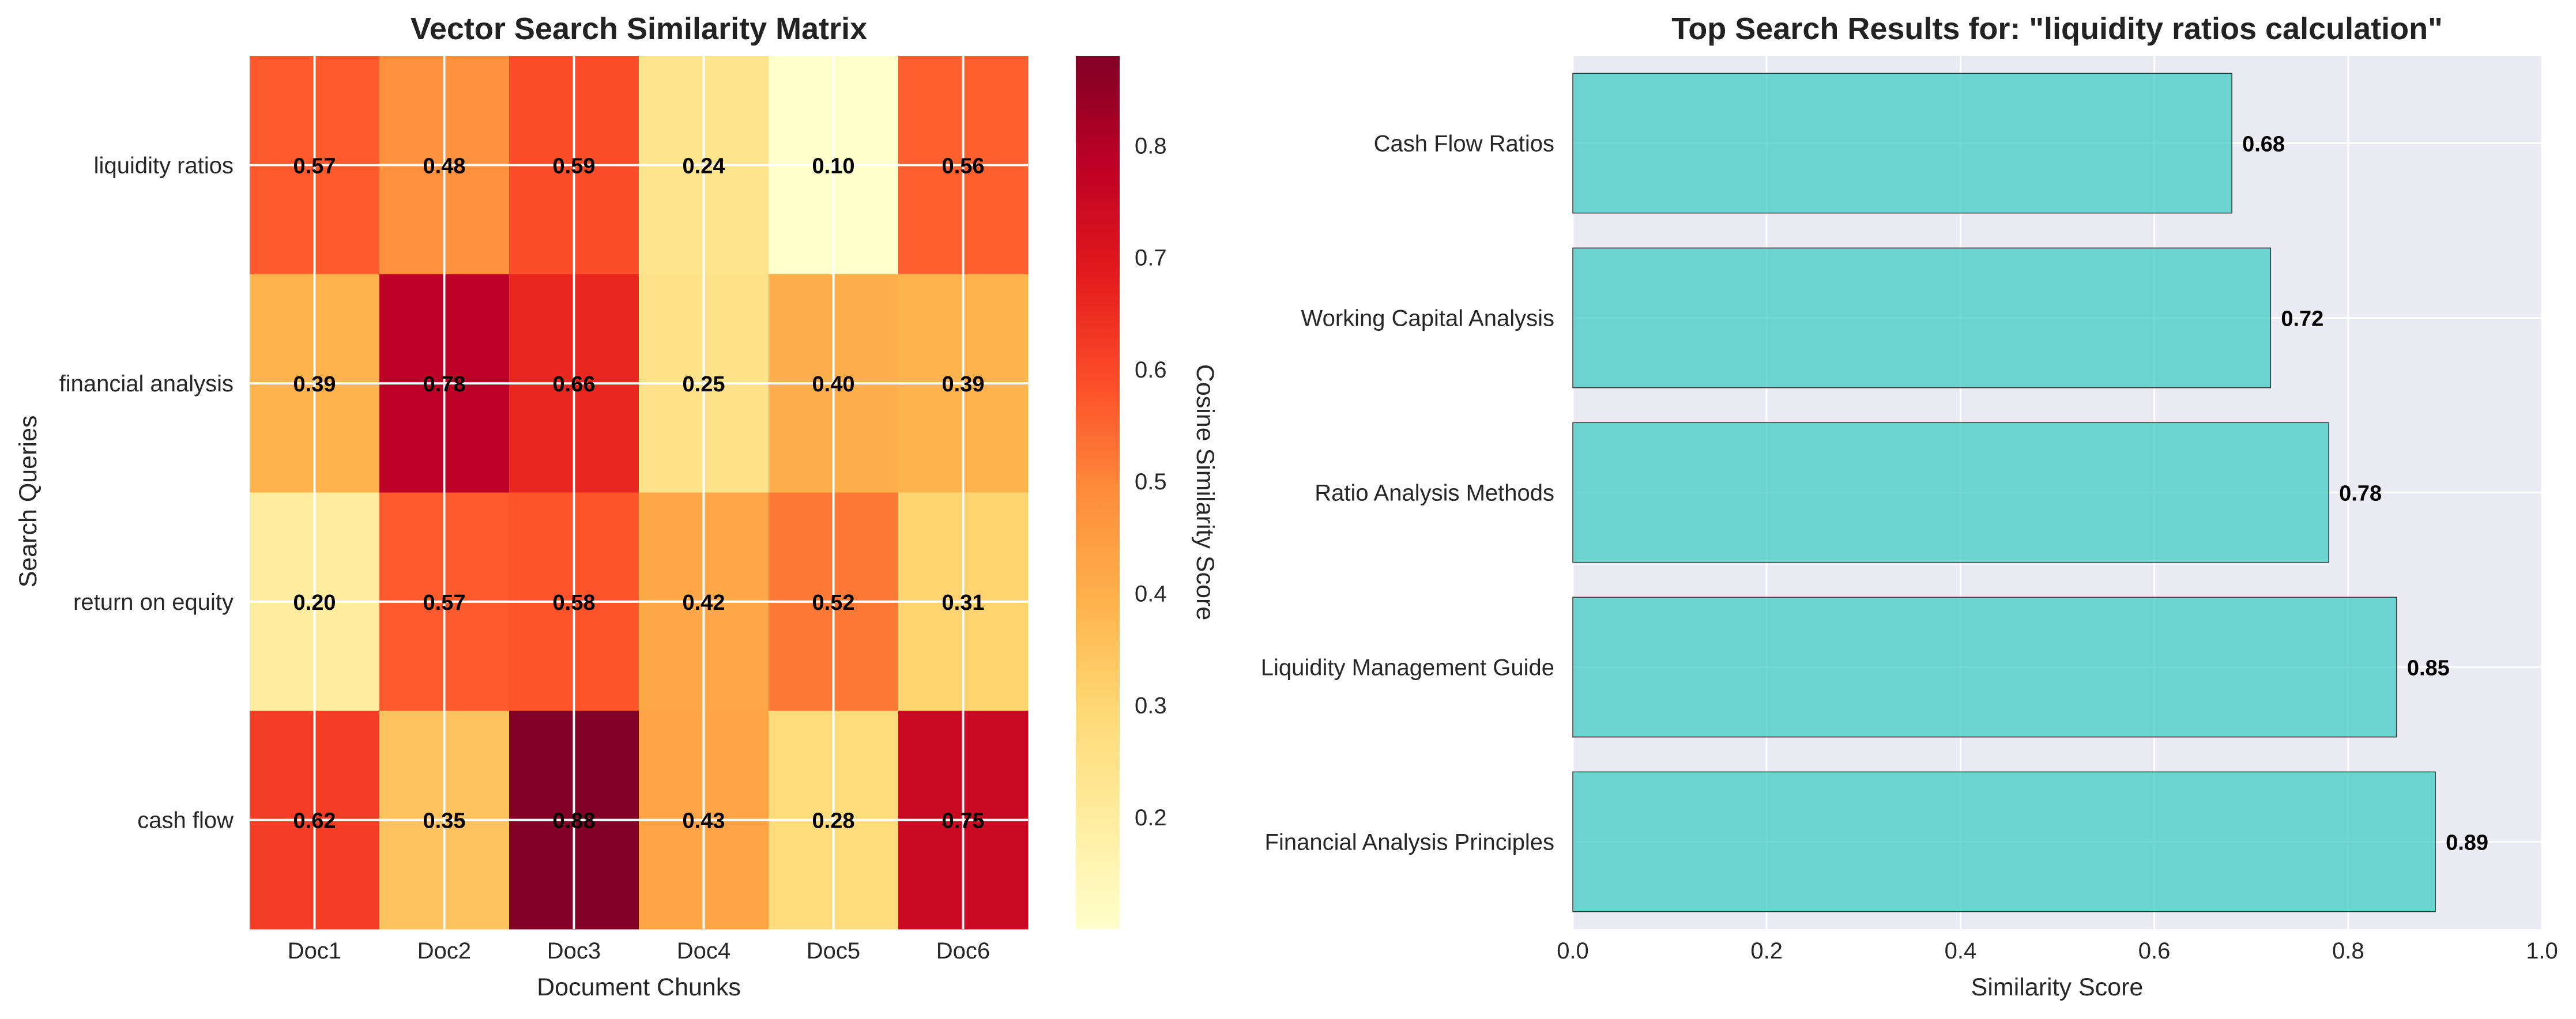 This screenshot has width=2576, height=1019. I want to click on heatmap-x-tick-label: Doc4, so click(703, 951).